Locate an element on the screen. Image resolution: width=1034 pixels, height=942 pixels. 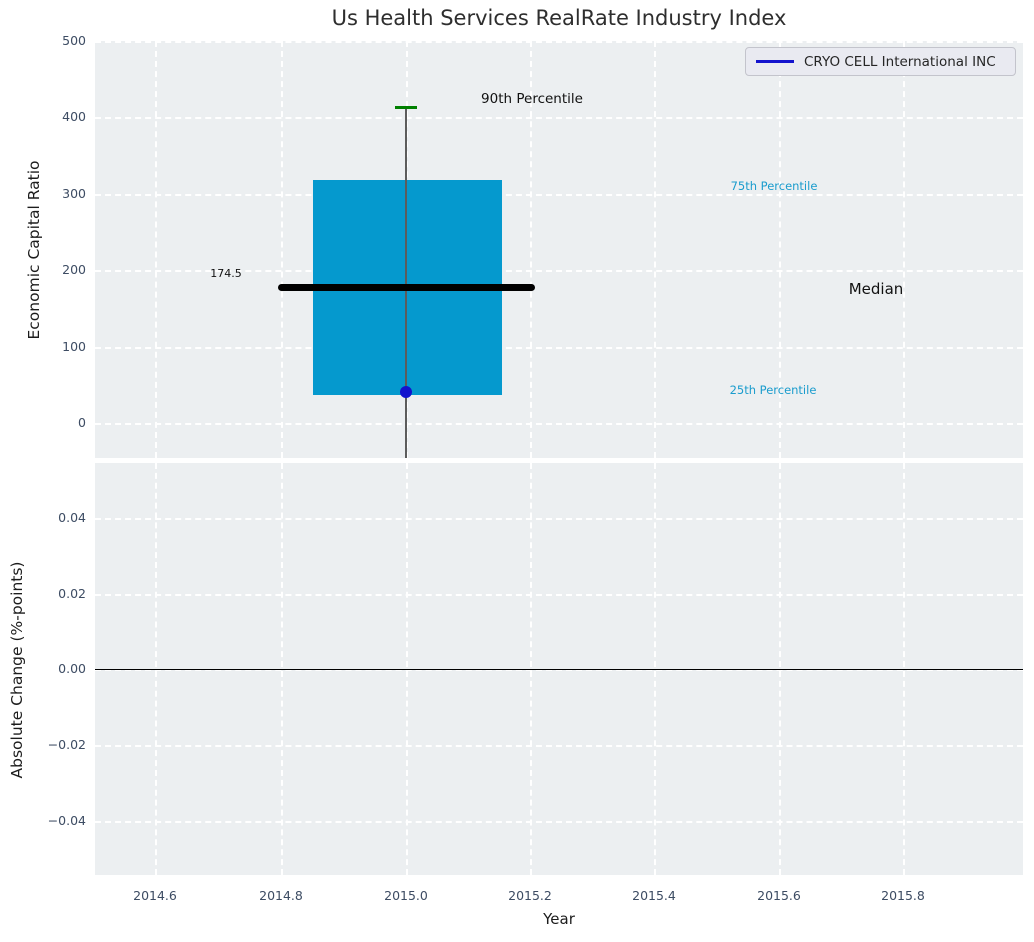
bottom-y-axis-label: Absolute Change (%-points) is located at coordinates (17, 670).